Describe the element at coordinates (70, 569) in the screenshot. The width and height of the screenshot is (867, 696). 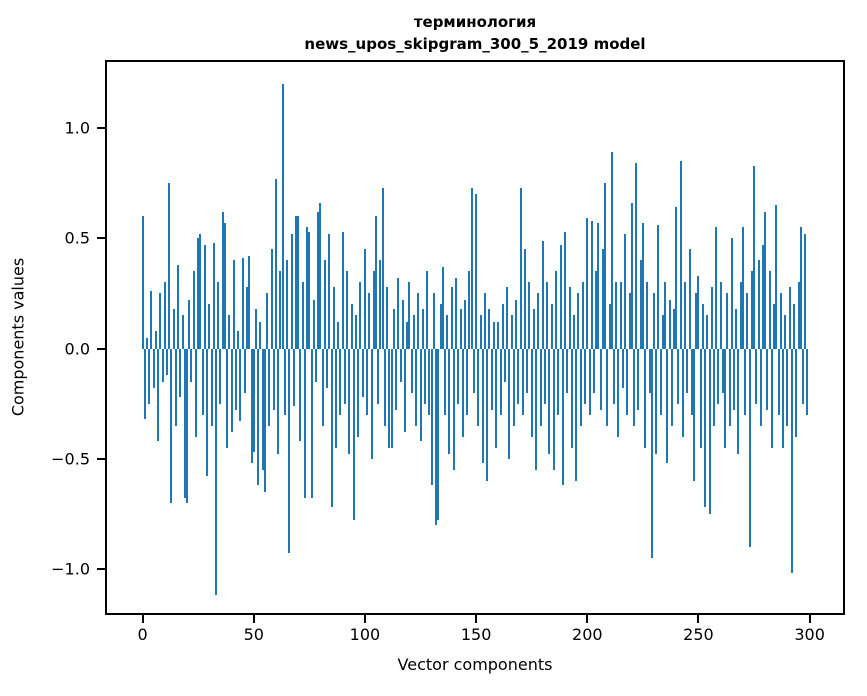
I see `y-tick-label: −1.0` at that location.